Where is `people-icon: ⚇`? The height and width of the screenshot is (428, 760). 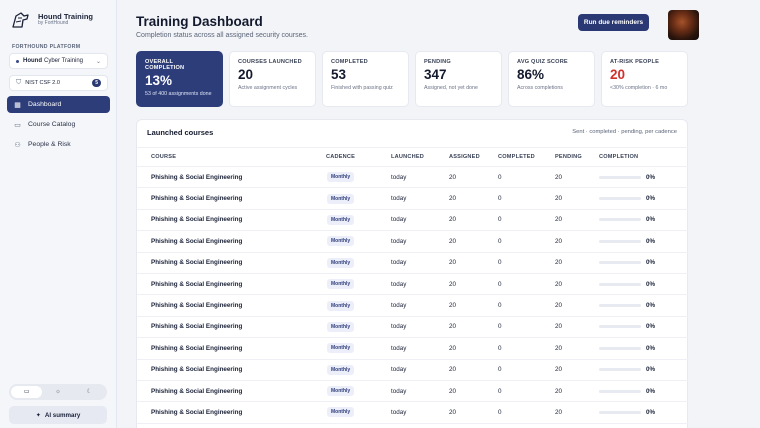 people-icon: ⚇ is located at coordinates (17, 145).